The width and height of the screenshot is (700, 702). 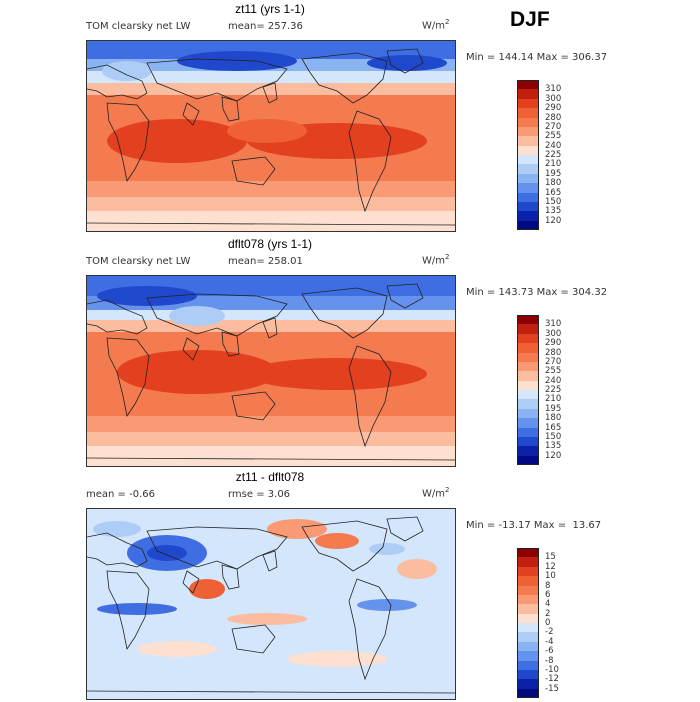 I want to click on colorbar-tick-label: 150, so click(x=553, y=436).